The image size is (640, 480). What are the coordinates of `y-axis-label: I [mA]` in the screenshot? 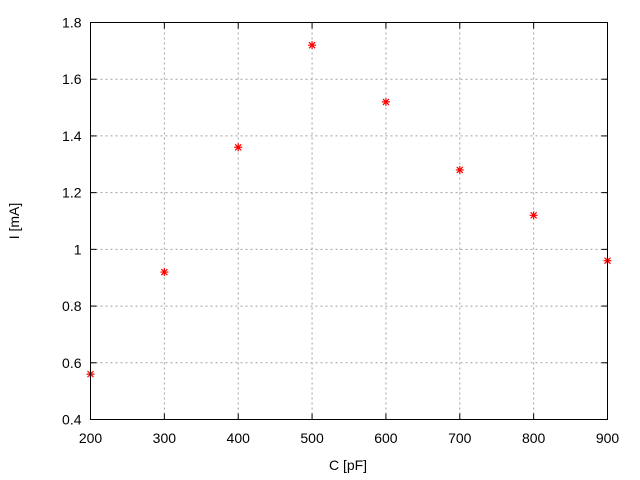 It's located at (14, 221).